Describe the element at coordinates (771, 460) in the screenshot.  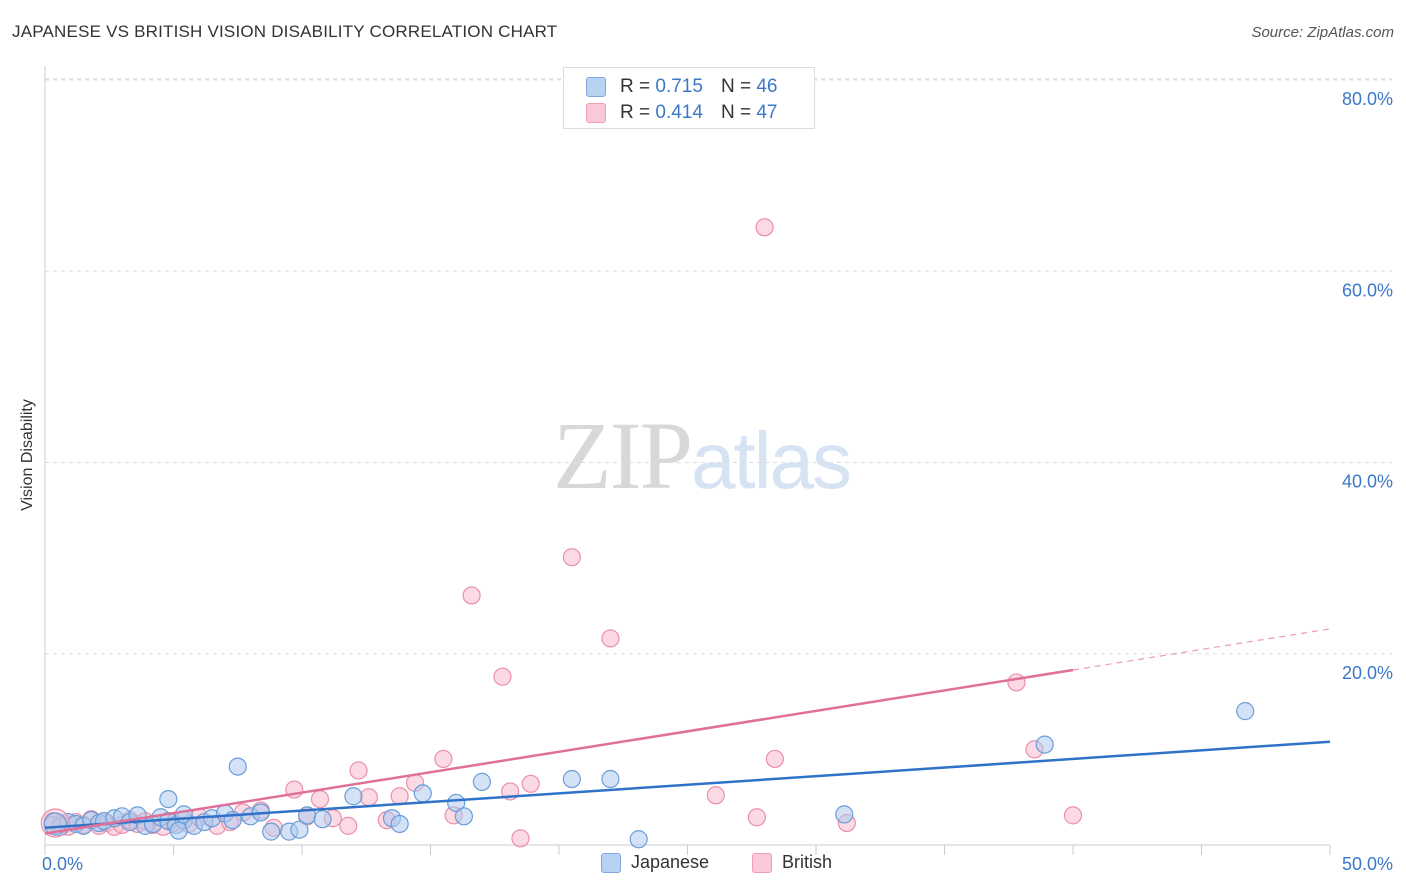
I see `watermark-atlas: atlas` at that location.